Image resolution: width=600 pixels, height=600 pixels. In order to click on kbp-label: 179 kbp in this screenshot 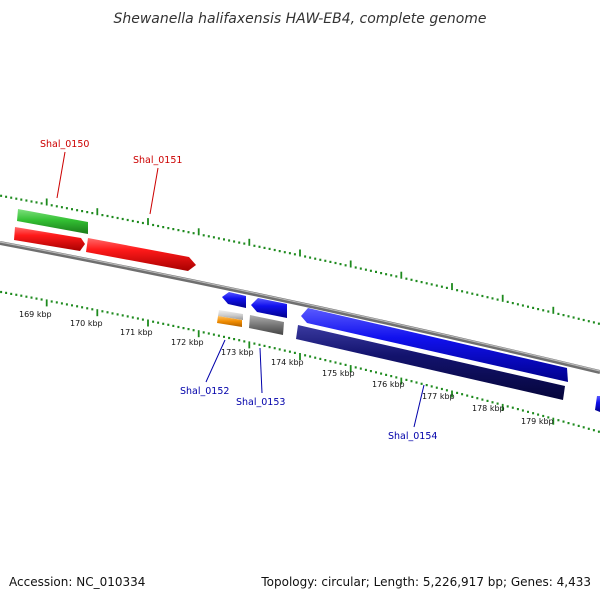, I will do `click(537, 421)`.